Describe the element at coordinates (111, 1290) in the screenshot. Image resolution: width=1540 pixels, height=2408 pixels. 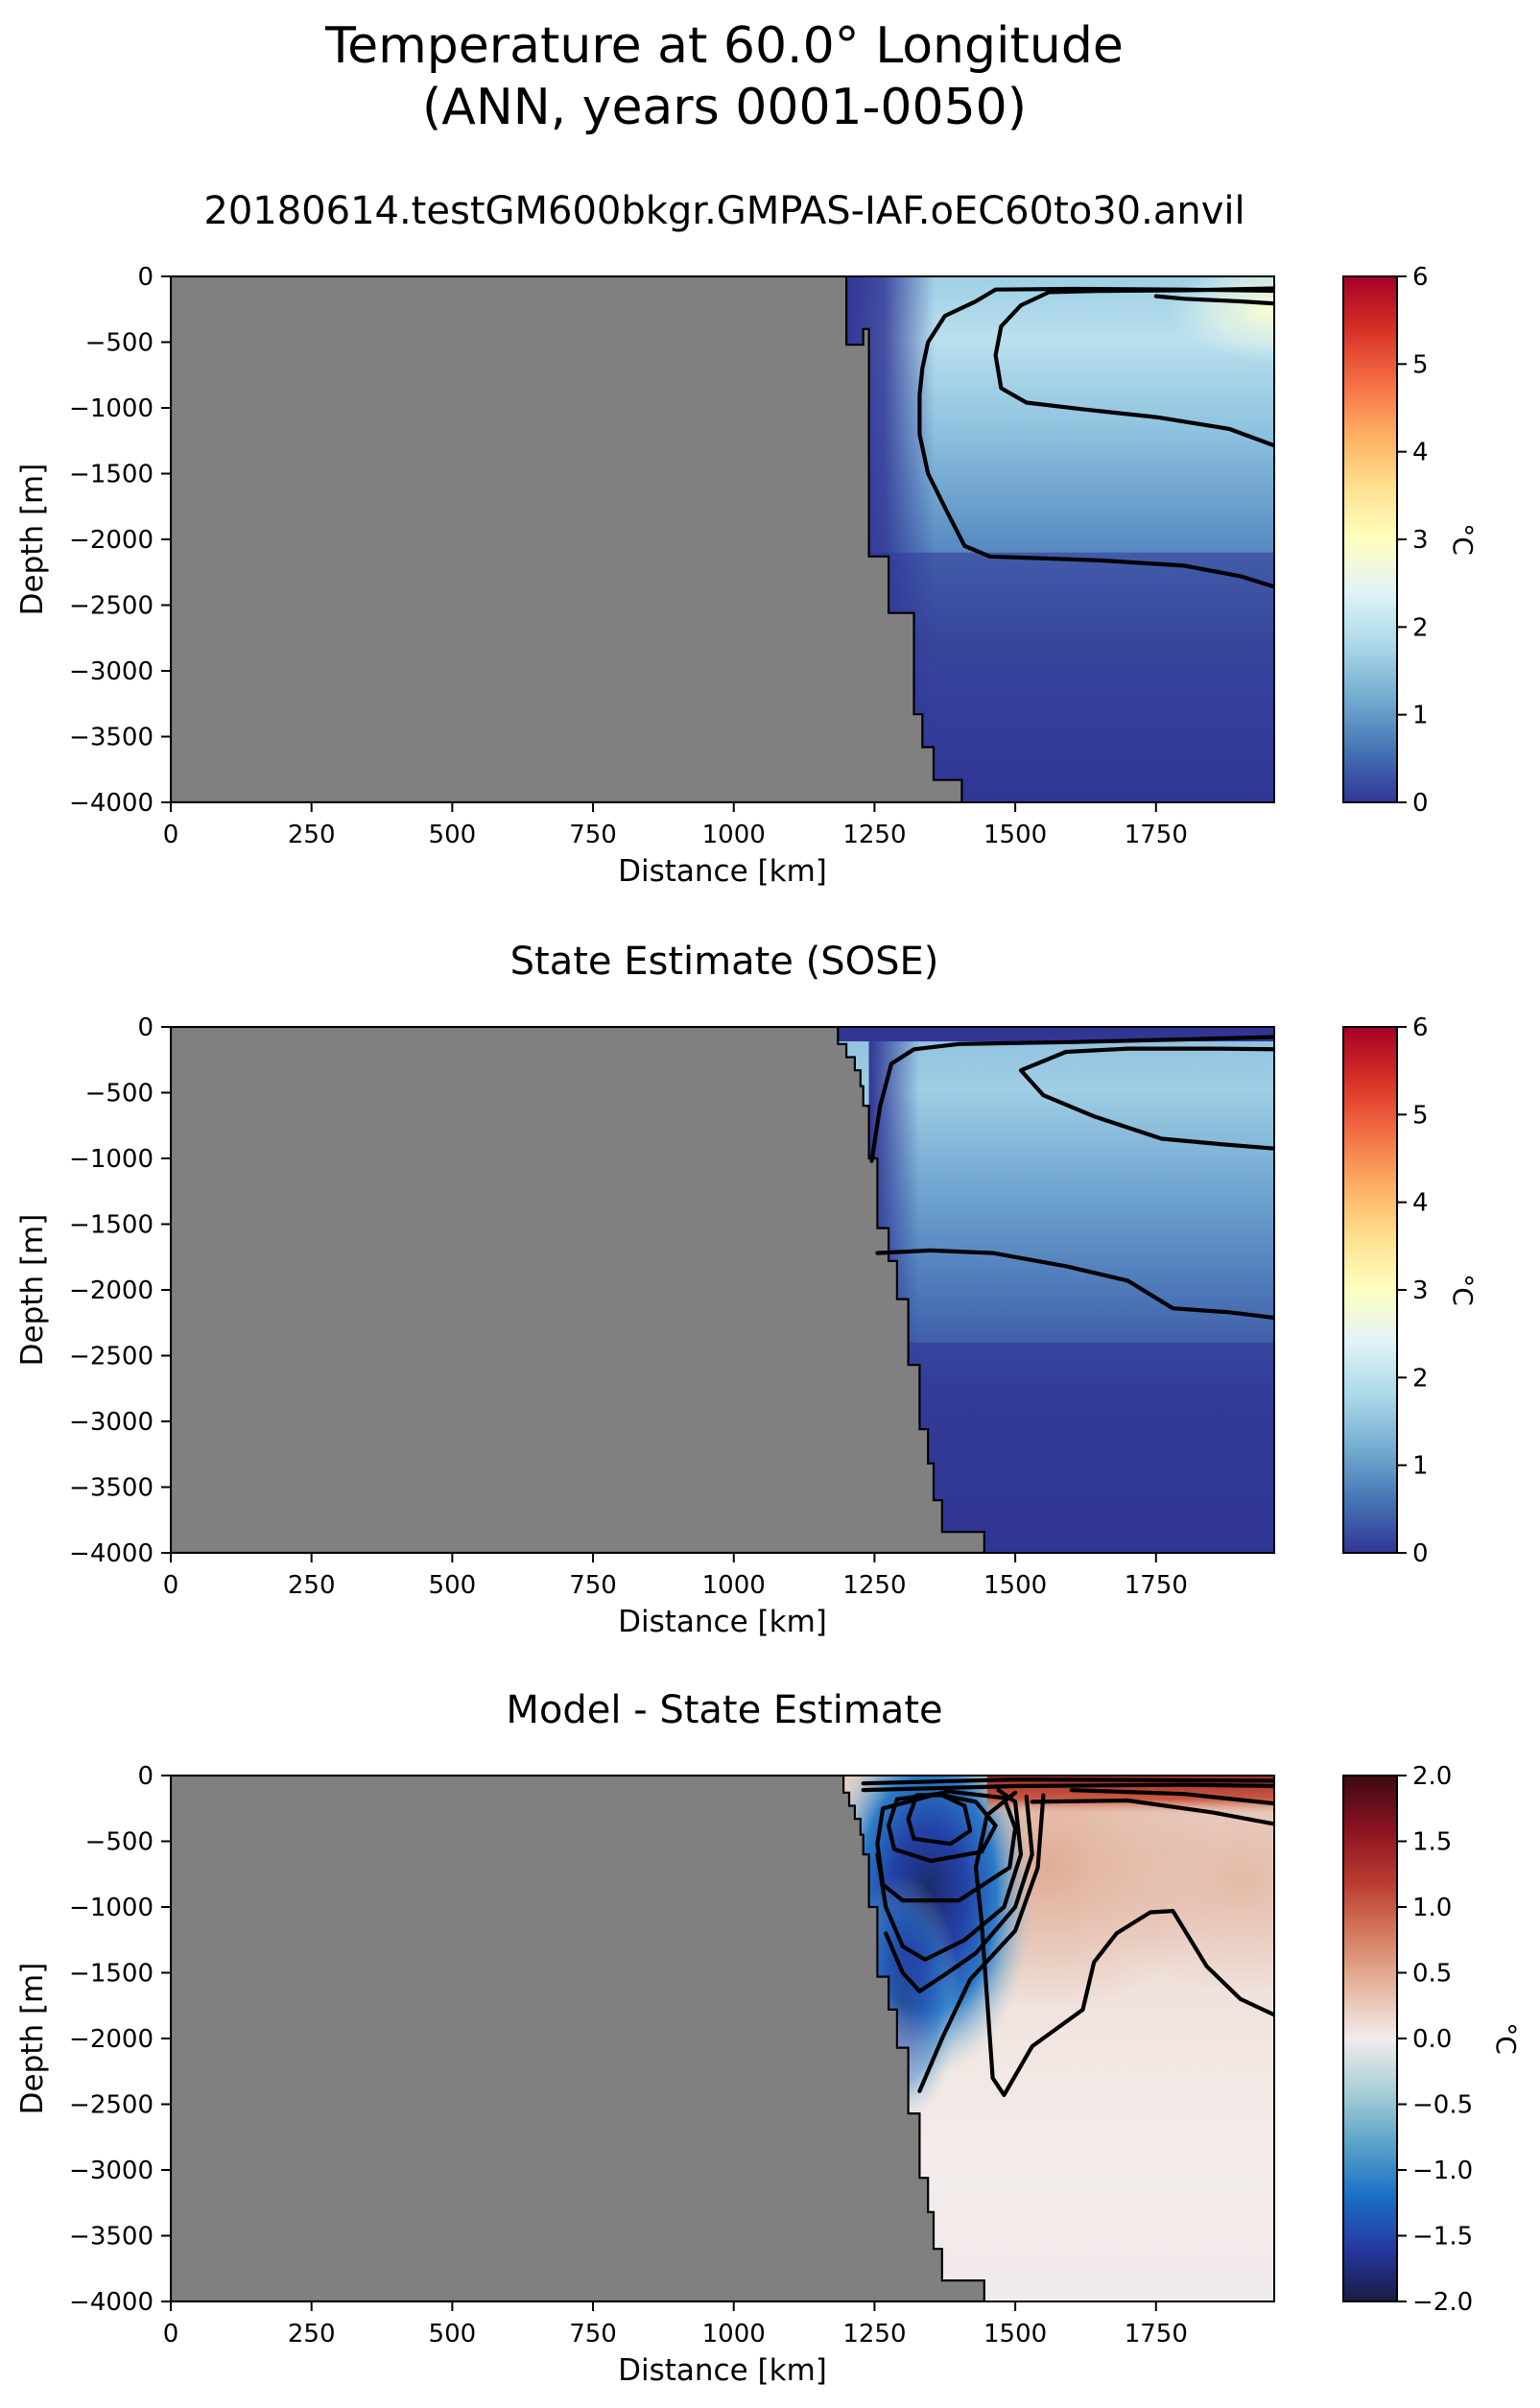
I see `panel-2-ytick-label-4: −2000` at that location.